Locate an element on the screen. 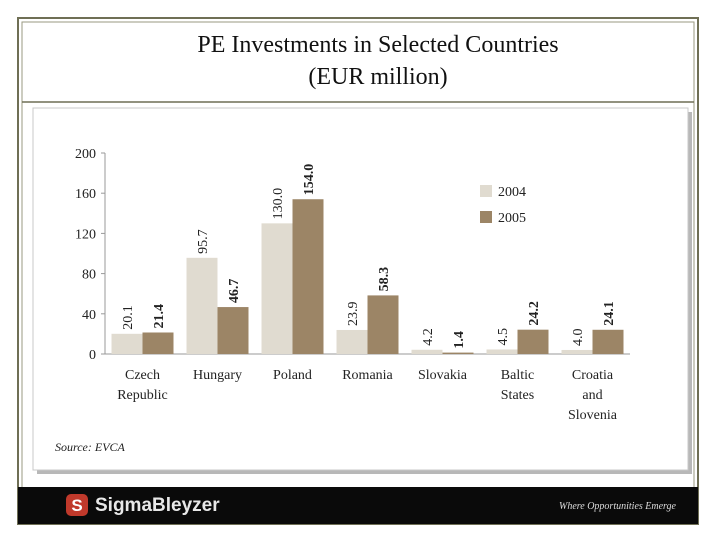 This screenshot has width=720, height=540. value-label: 4.0 is located at coordinates (578, 337).